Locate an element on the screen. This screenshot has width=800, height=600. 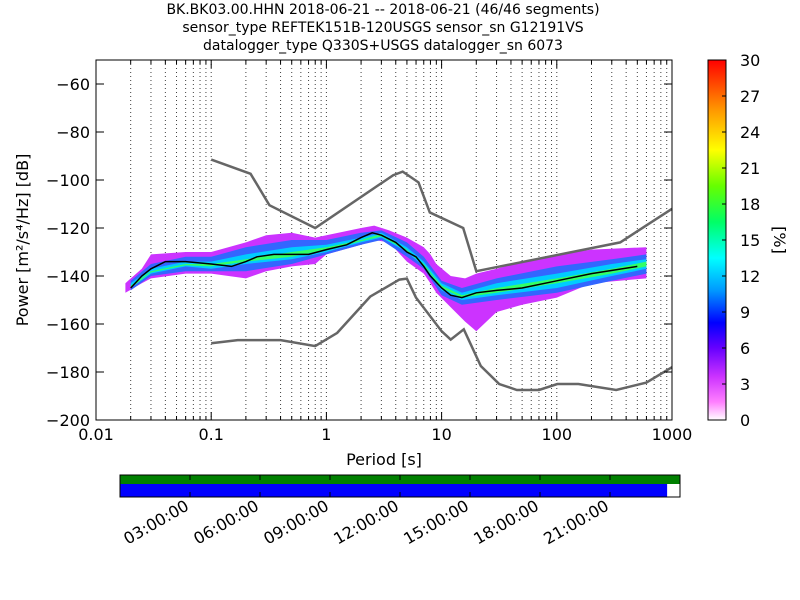
timeline-tick-label: 09:00:00 is located at coordinates (296, 522).